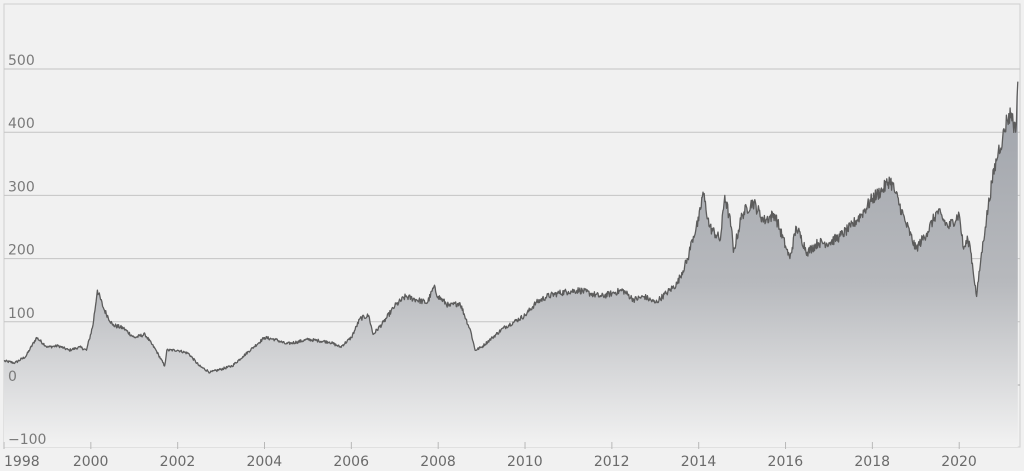  Describe the element at coordinates (21, 251) in the screenshot. I see `y-tick-label: 200` at that location.